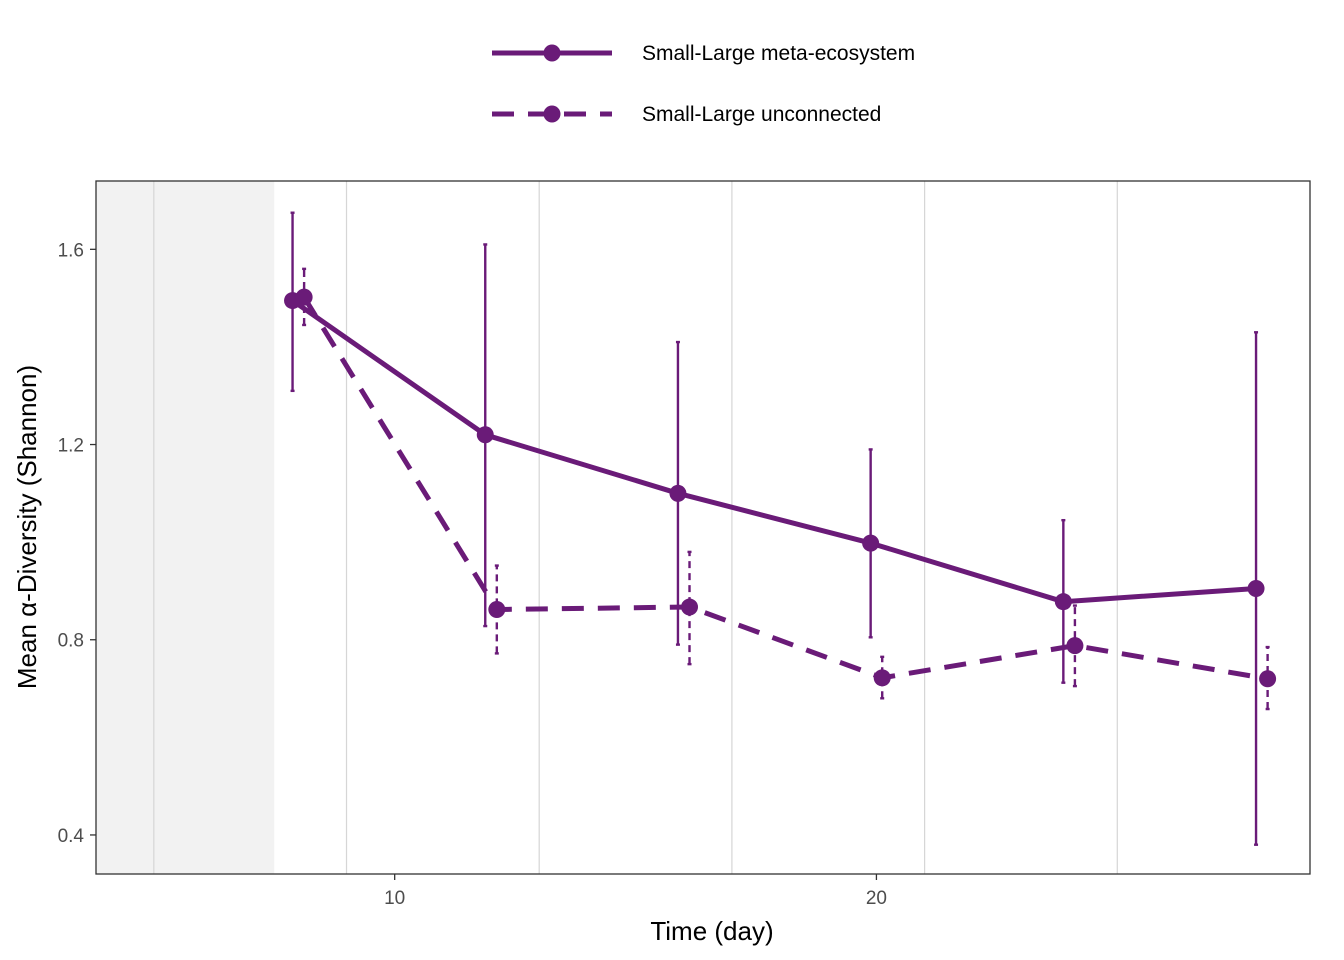 The height and width of the screenshot is (960, 1344). What do you see at coordinates (71, 641) in the screenshot?
I see `y-tick-label: 0.8` at bounding box center [71, 641].